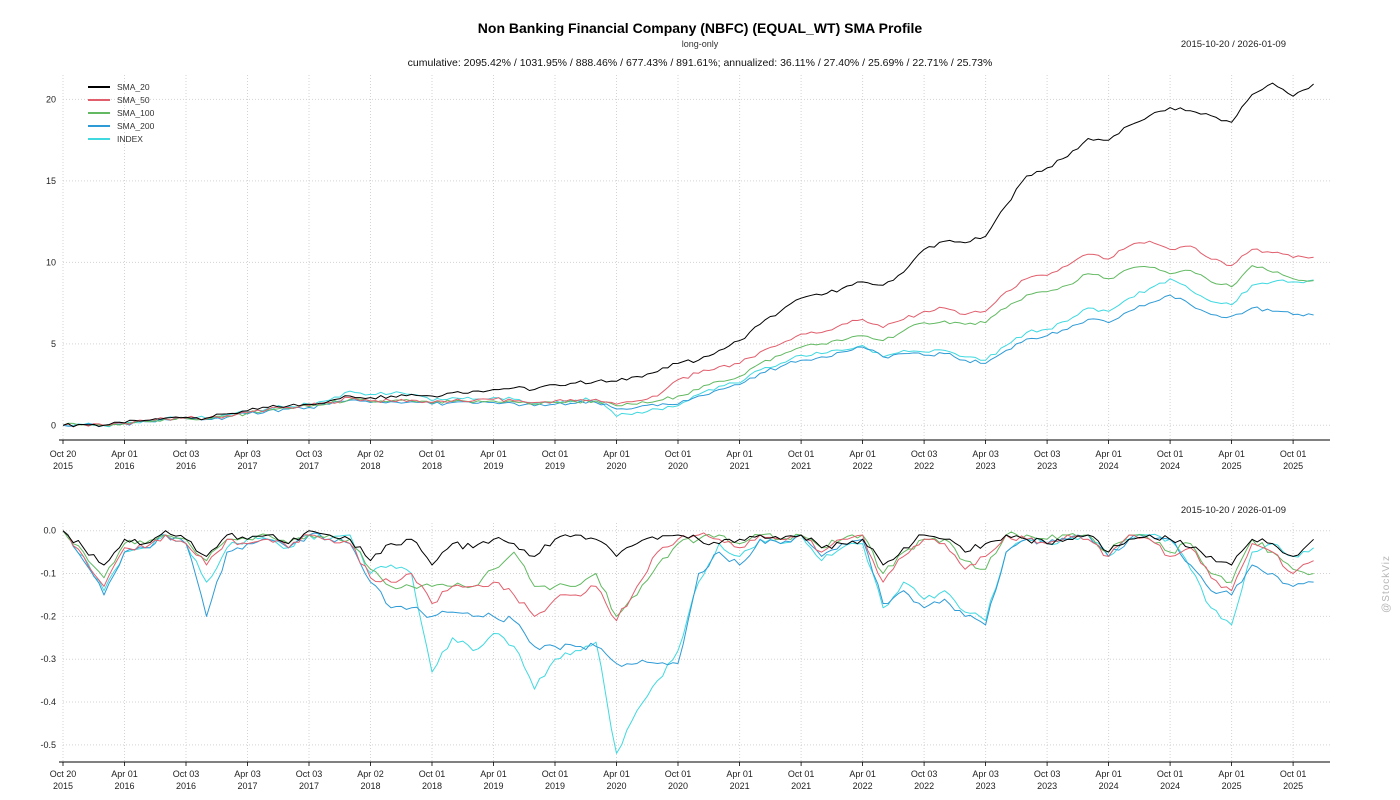 Image resolution: width=1400 pixels, height=800 pixels. I want to click on y-tick-label: 20, so click(51, 99).